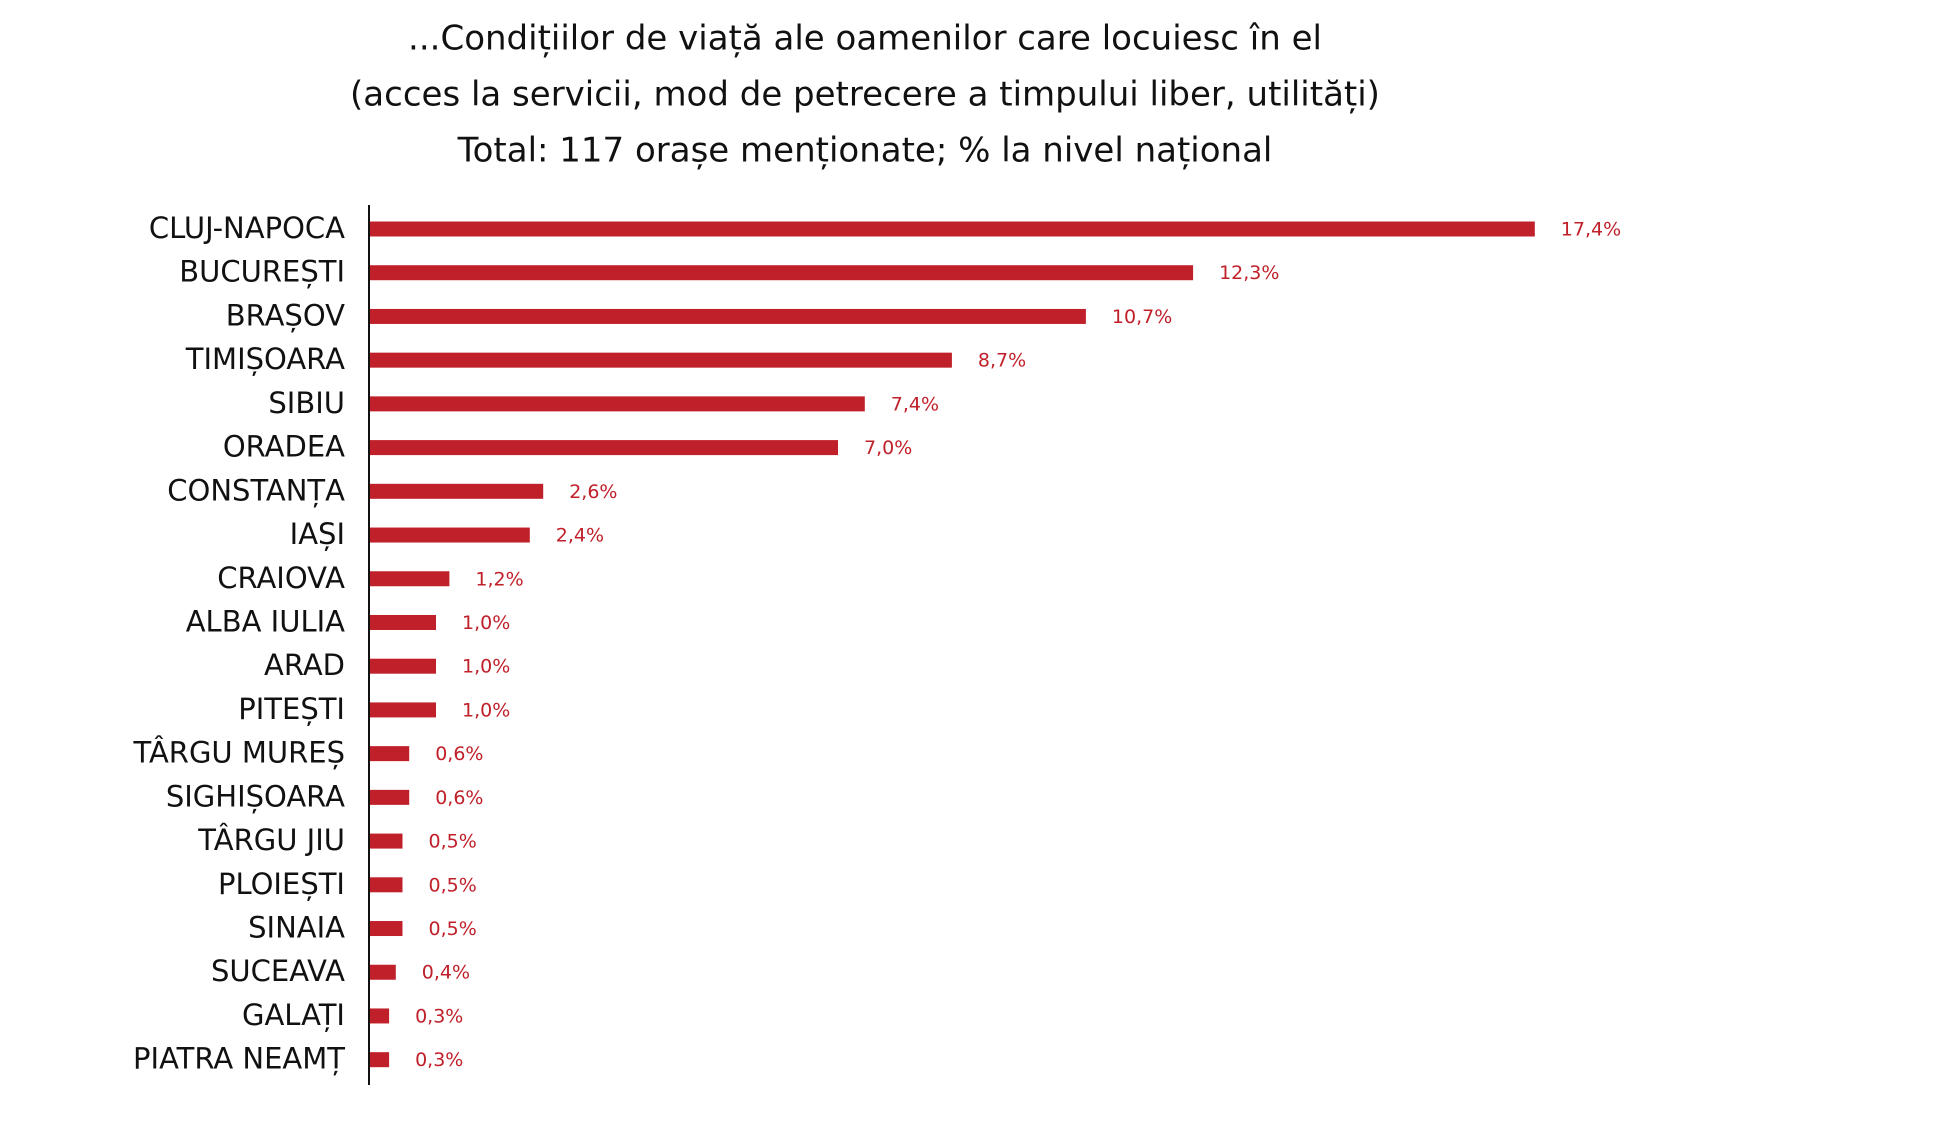 This screenshot has height=1135, width=1948. Describe the element at coordinates (265, 621) in the screenshot. I see `category-label: ALBA IULIA` at that location.